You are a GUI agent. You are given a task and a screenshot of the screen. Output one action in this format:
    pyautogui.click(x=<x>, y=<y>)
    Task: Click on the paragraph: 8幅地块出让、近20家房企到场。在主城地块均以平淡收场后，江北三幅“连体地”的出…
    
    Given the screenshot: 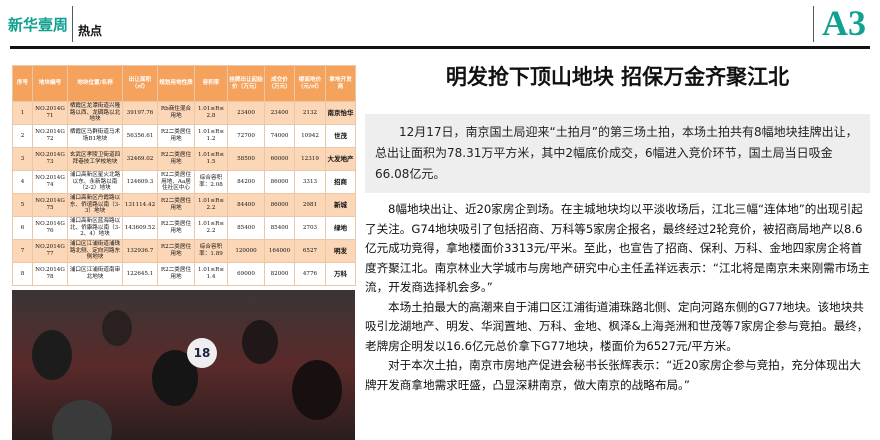 What is the action you would take?
    pyautogui.click(x=617, y=248)
    